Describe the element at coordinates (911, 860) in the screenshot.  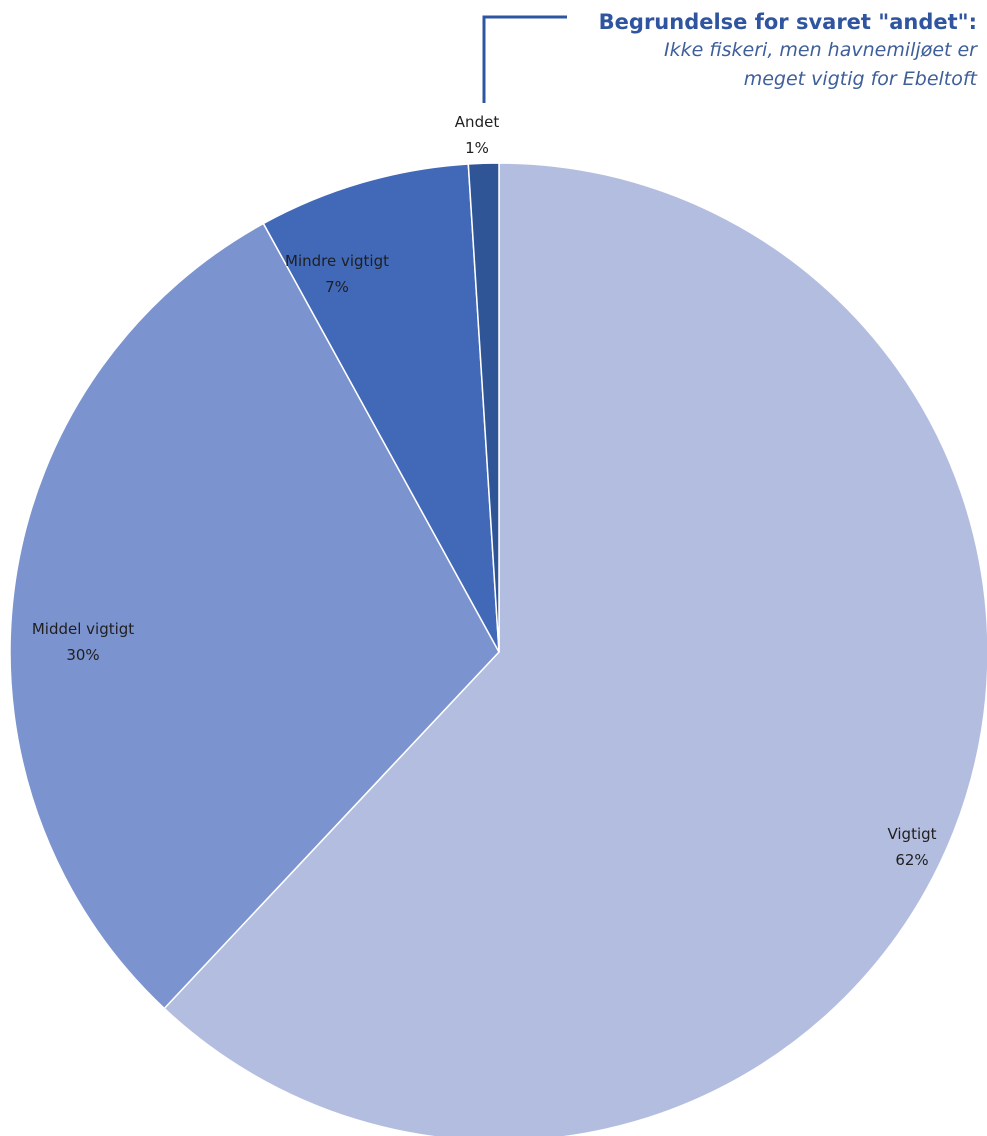
I see `slice-value-vigtigt: 62%` at that location.